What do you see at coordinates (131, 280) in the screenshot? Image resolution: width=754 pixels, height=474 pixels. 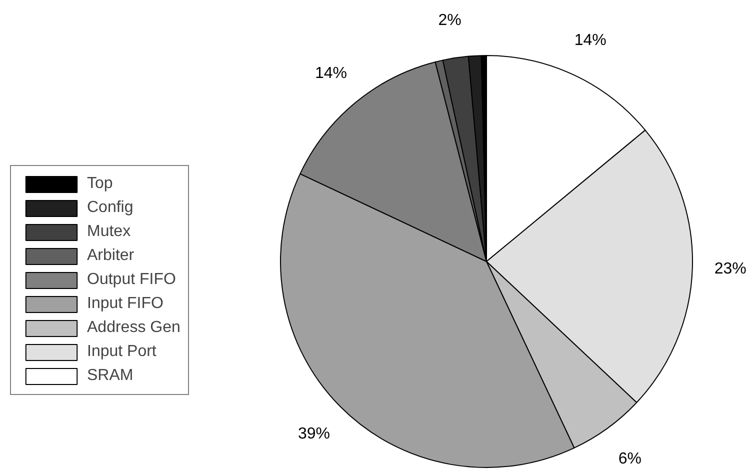 I see `legend-label: Output FIFO` at bounding box center [131, 280].